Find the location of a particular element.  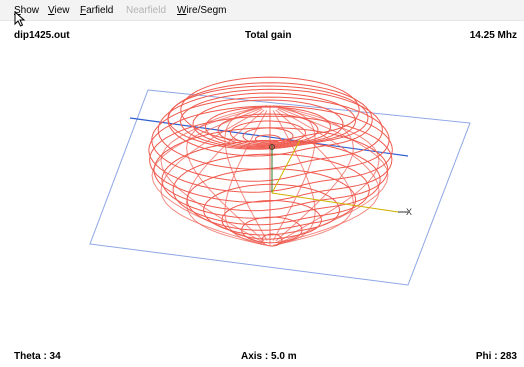

output-filename: dip1425.out is located at coordinates (42, 35).